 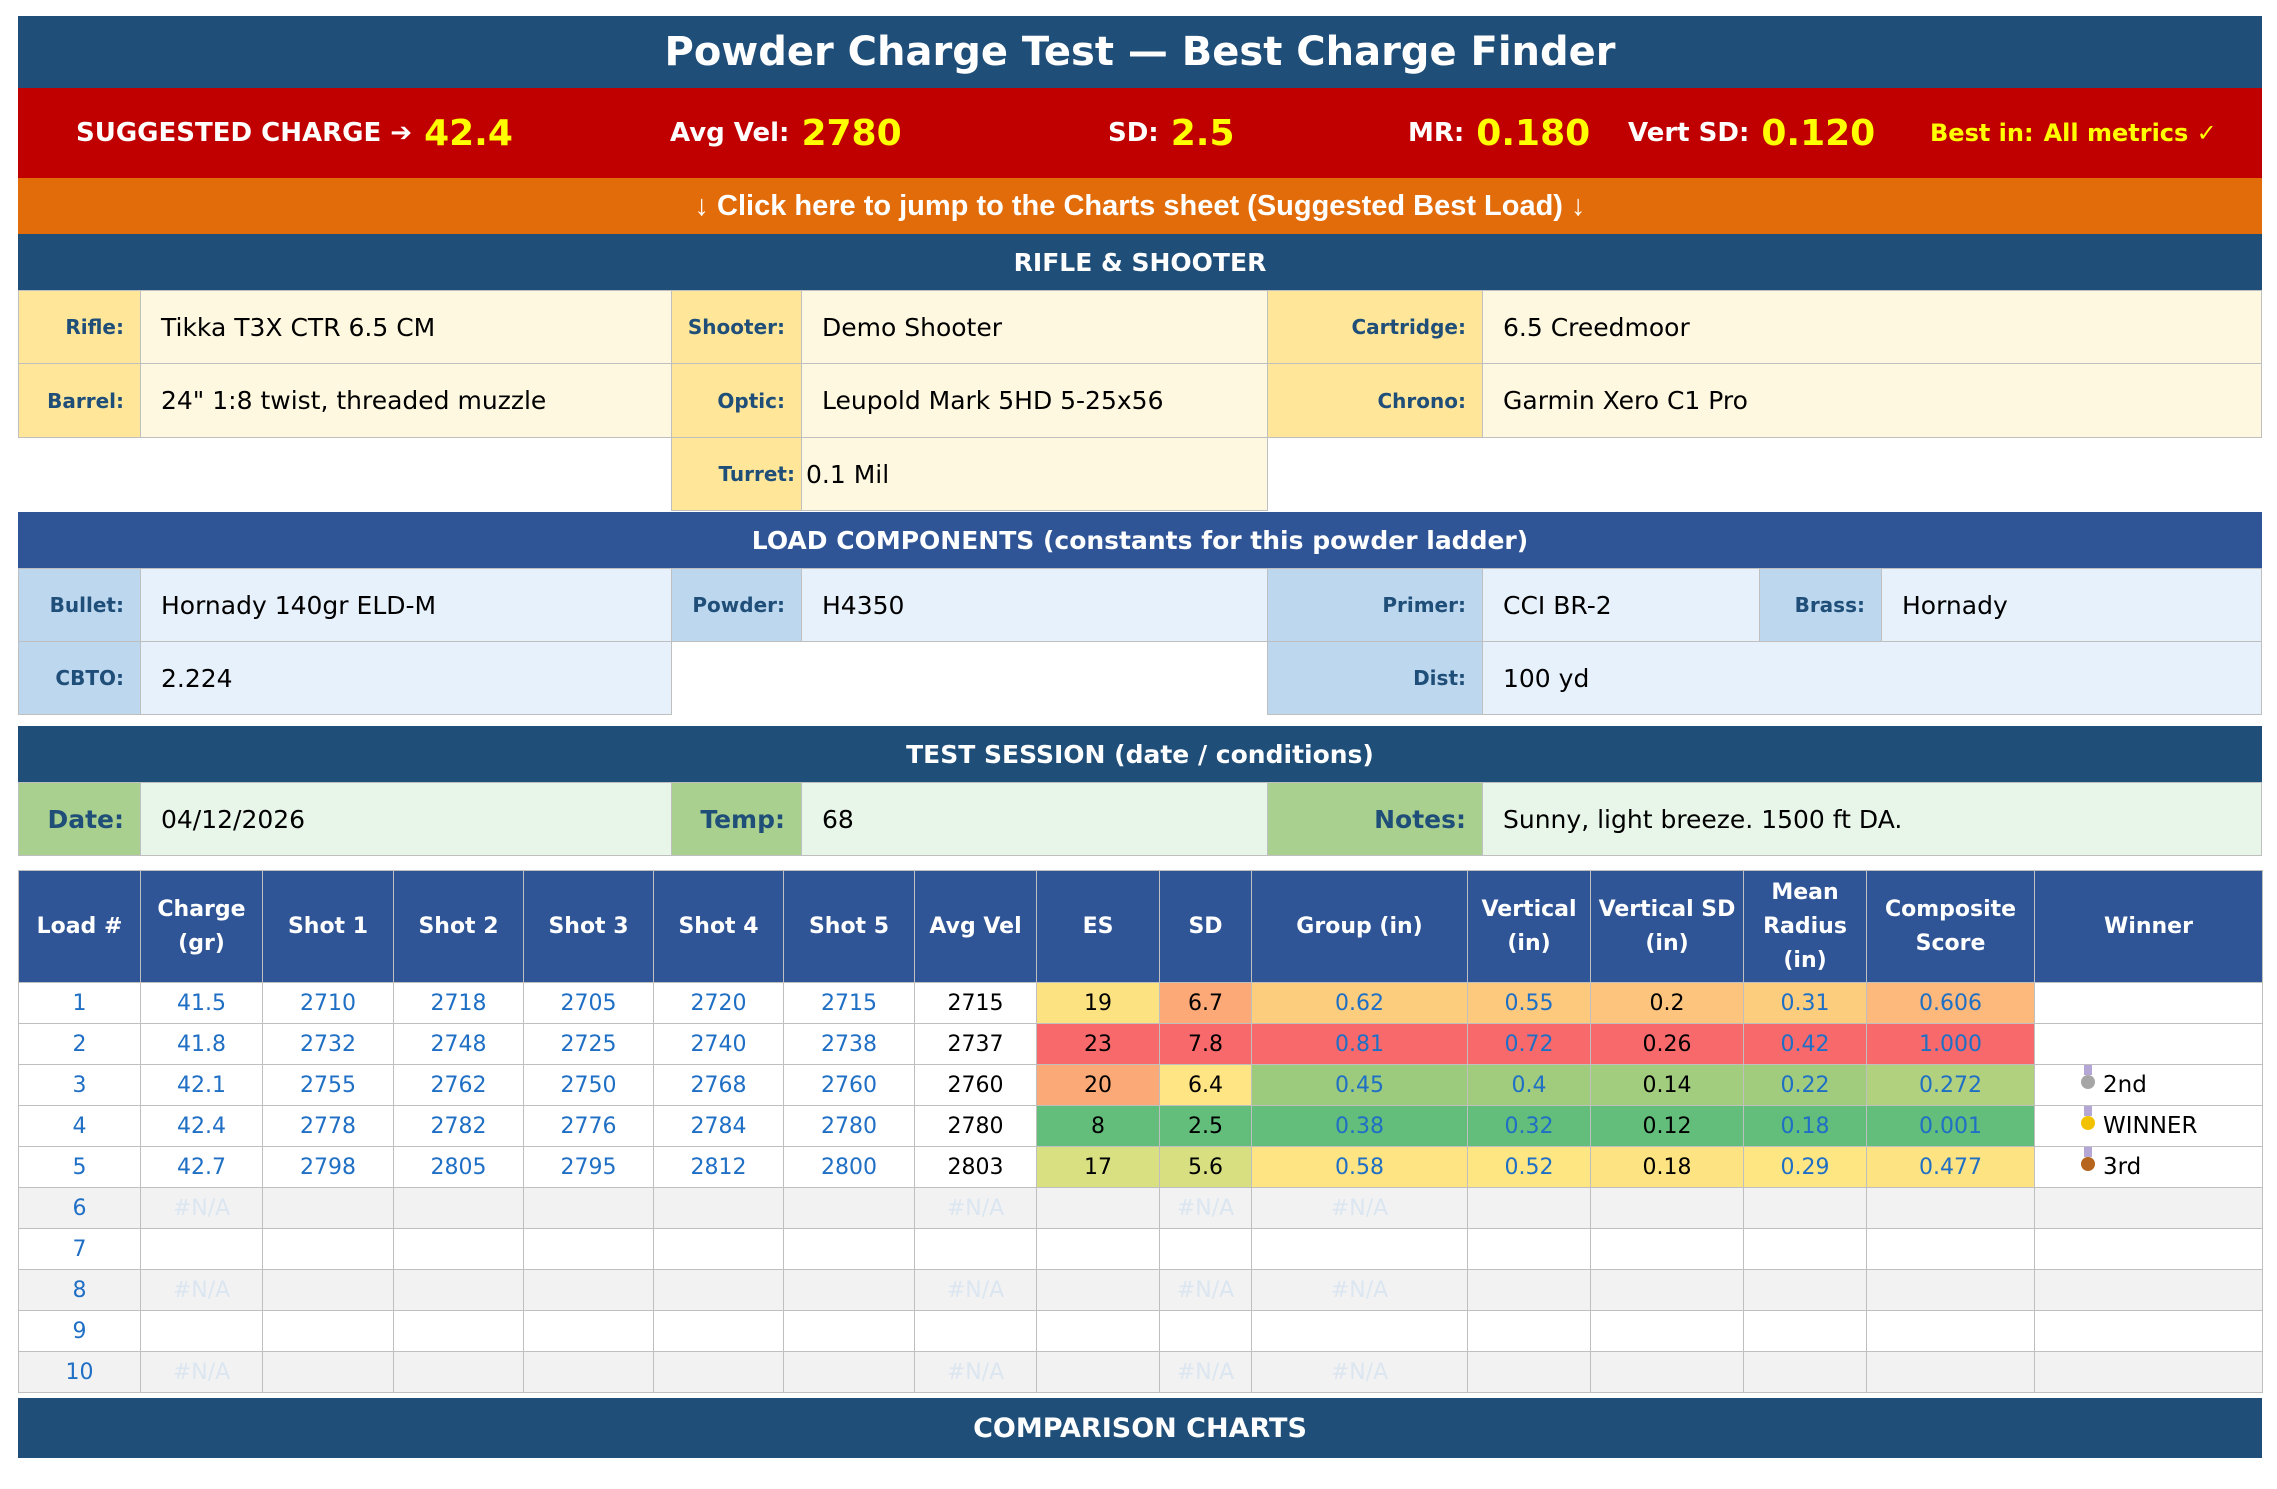 I want to click on cell-charge: 42.4, so click(x=201, y=1126).